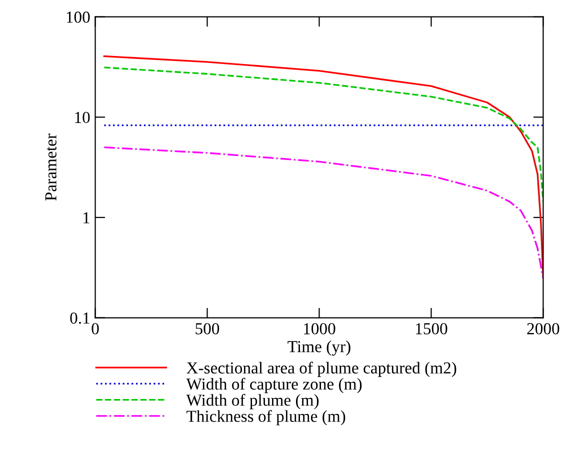 The image size is (567, 468). I want to click on y-tick-label: 1, so click(87, 218).